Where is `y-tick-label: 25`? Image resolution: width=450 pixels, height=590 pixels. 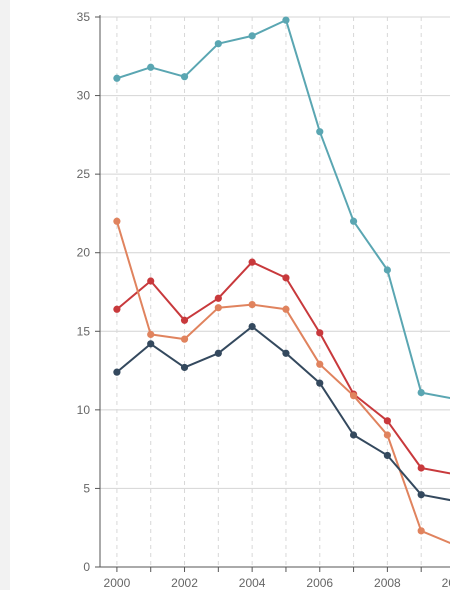 y-tick-label: 25 is located at coordinates (84, 174).